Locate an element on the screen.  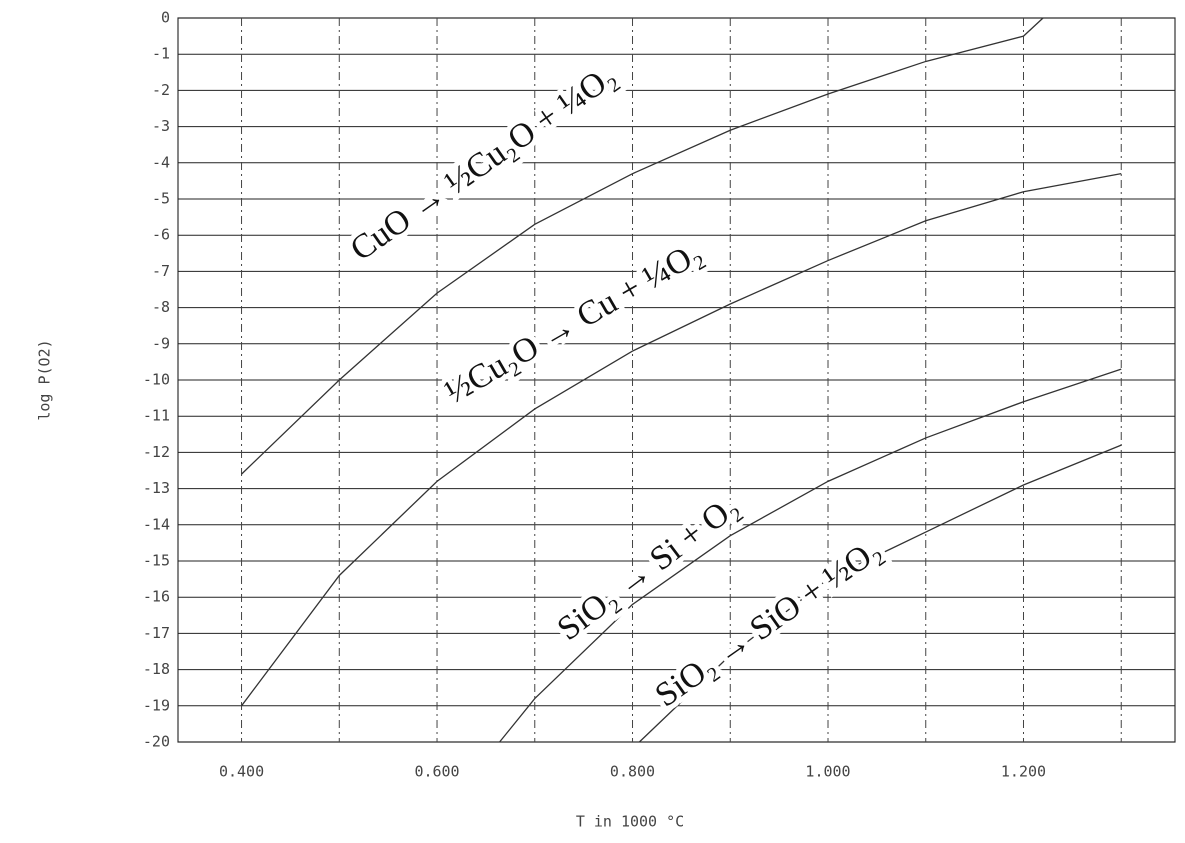
y-tick-label: -20 is located at coordinates (156, 742).